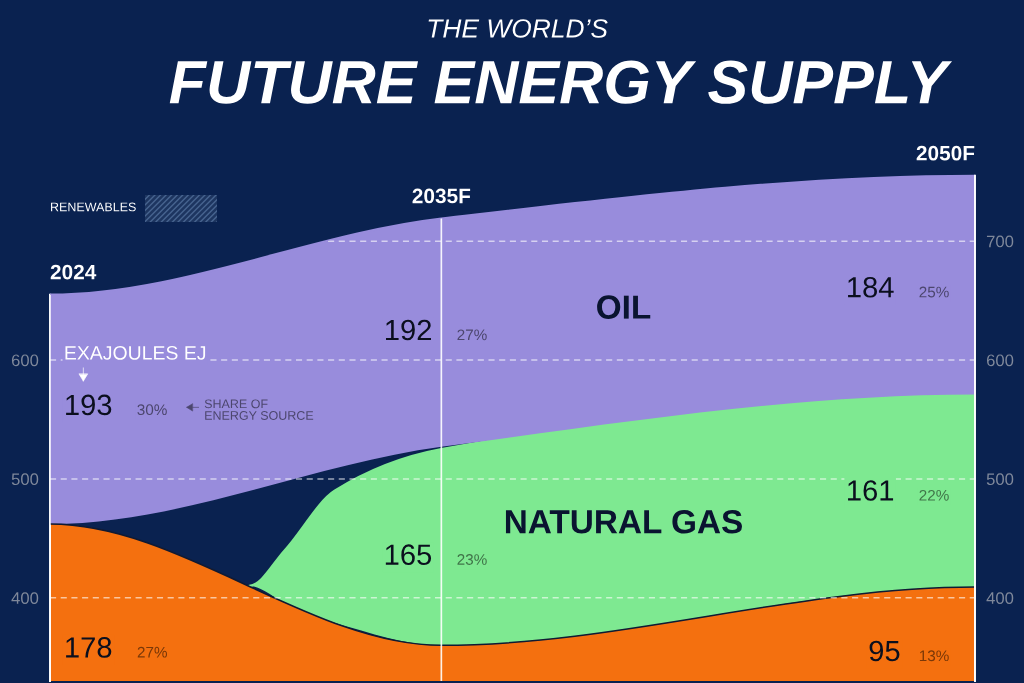  I want to click on y2-tick-label: 500, so click(1000, 479).